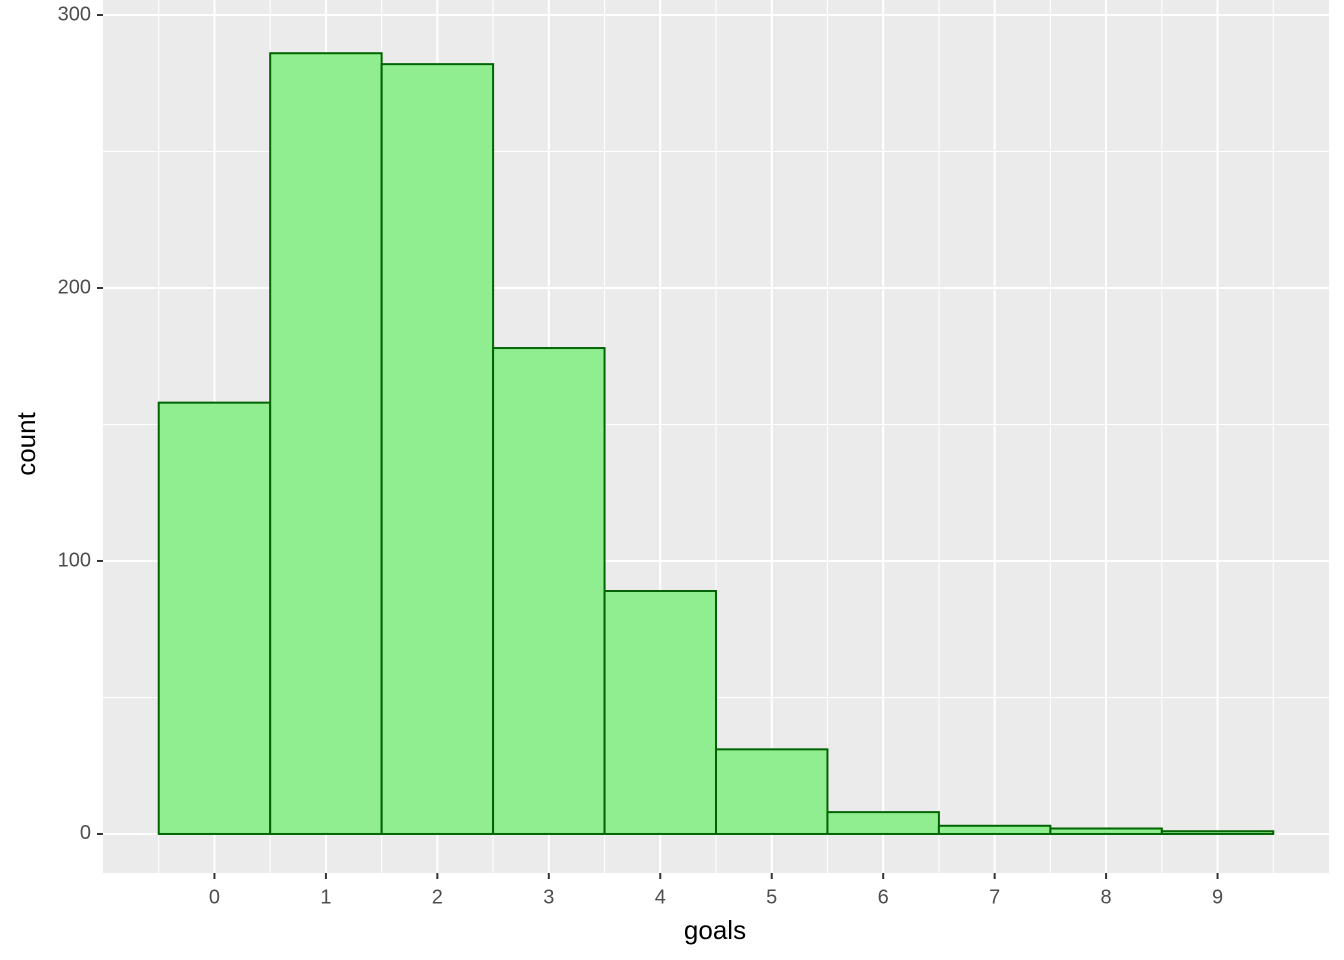 Image resolution: width=1344 pixels, height=960 pixels. I want to click on x-tick-label: 0, so click(214, 897).